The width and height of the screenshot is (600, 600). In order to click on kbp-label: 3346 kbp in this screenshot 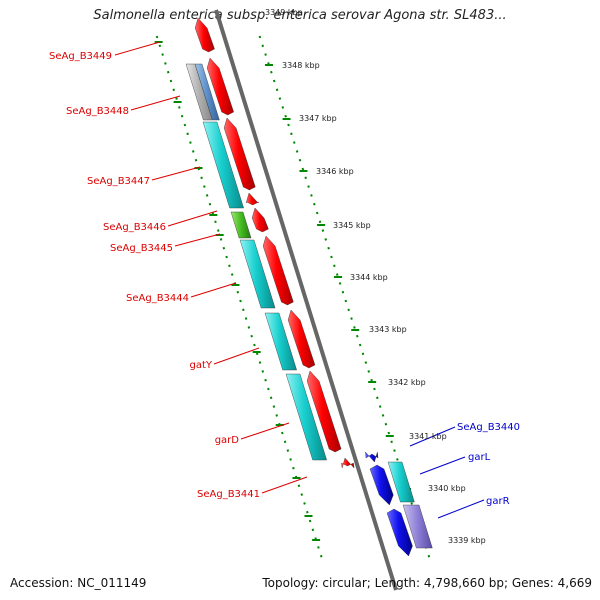, I will do `click(335, 171)`.